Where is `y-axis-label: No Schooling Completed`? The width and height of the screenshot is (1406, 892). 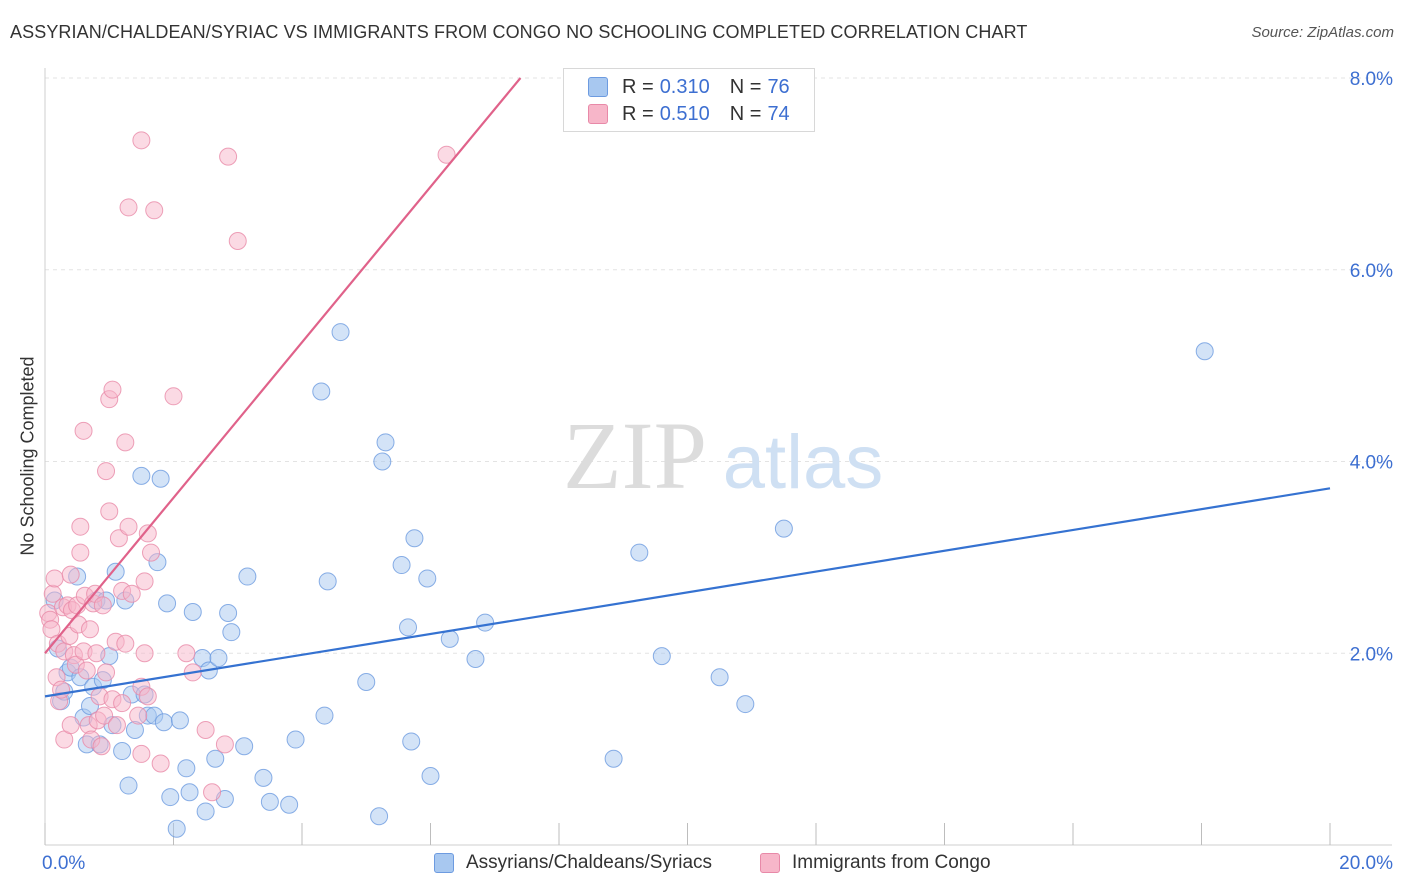
y-axis-label: No Schooling Completed is located at coordinates (27, 456).